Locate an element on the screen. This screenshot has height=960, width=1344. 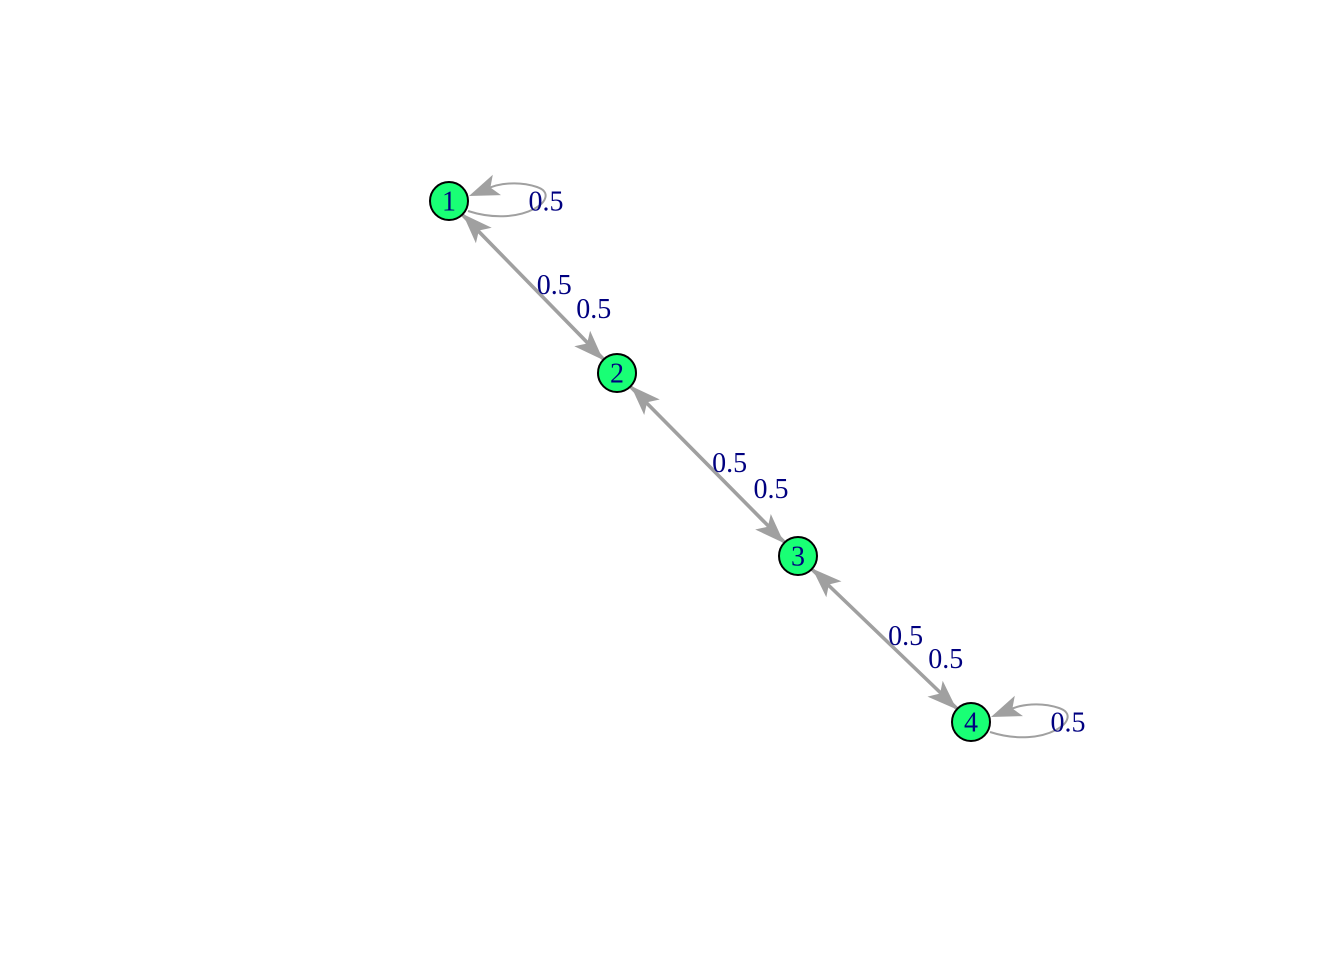
node-label: 4 is located at coordinates (971, 723).